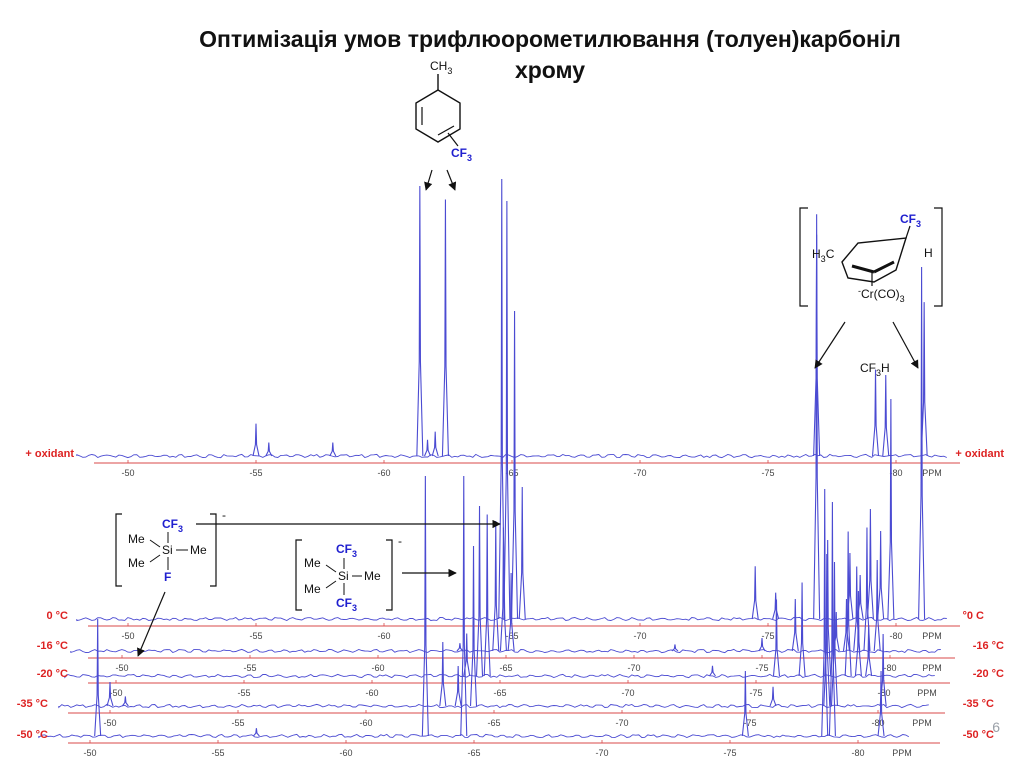 This screenshot has width=1024, height=767. Describe the element at coordinates (32, 735) in the screenshot. I see `series-label-left: -50 °C` at that location.